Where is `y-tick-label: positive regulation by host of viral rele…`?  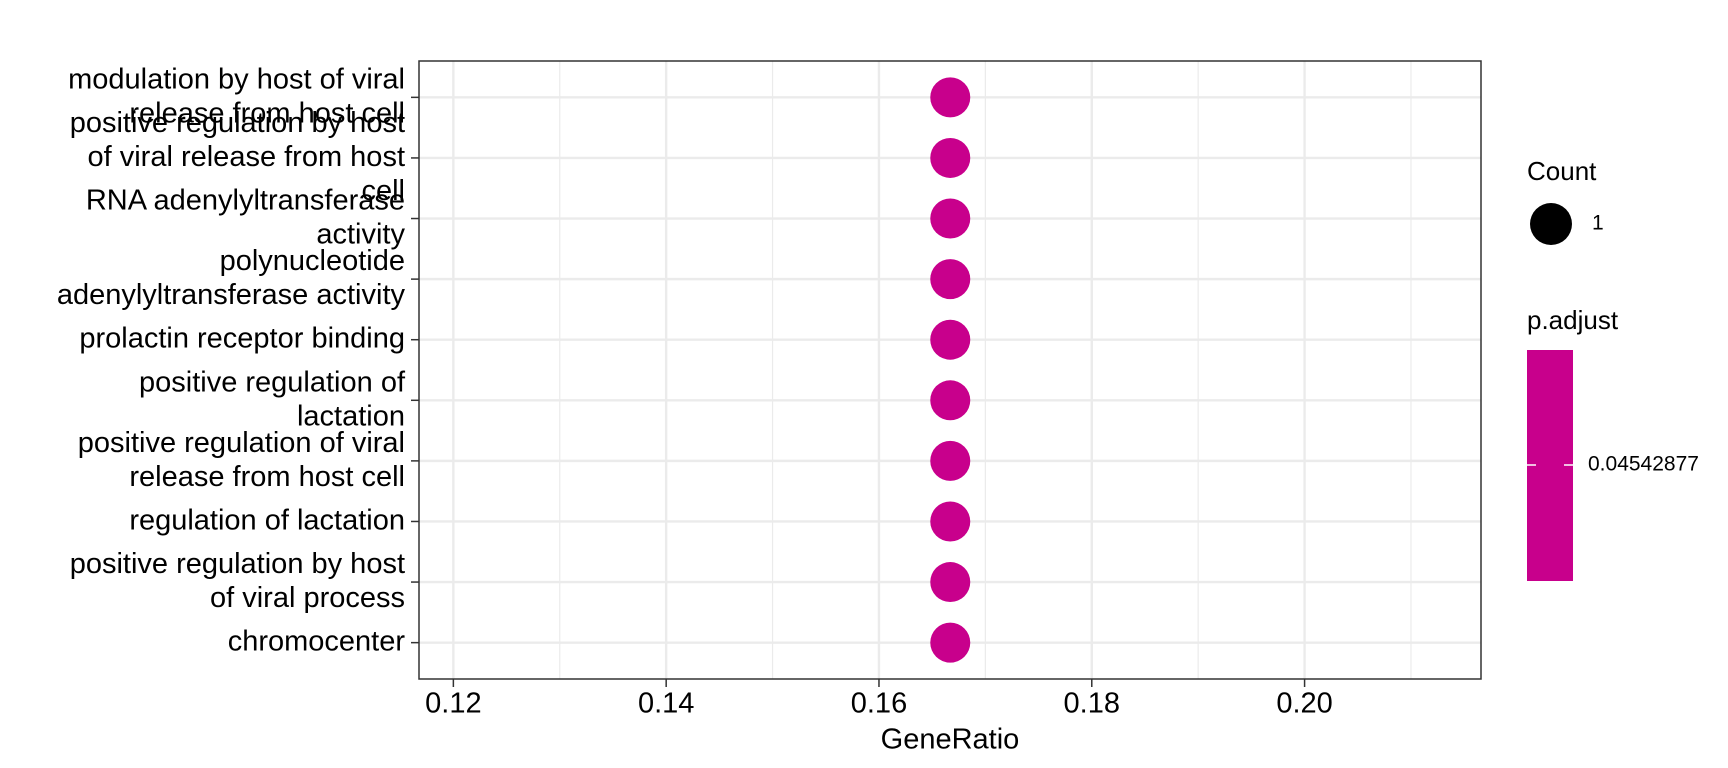 y-tick-label: positive regulation by host of viral rele… is located at coordinates (237, 157).